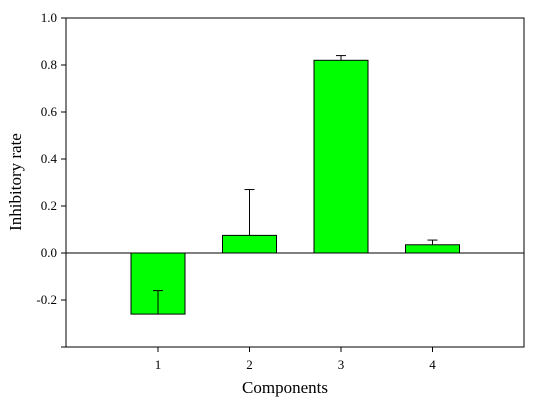  I want to click on y-tick-label: 0.6, so click(49, 111).